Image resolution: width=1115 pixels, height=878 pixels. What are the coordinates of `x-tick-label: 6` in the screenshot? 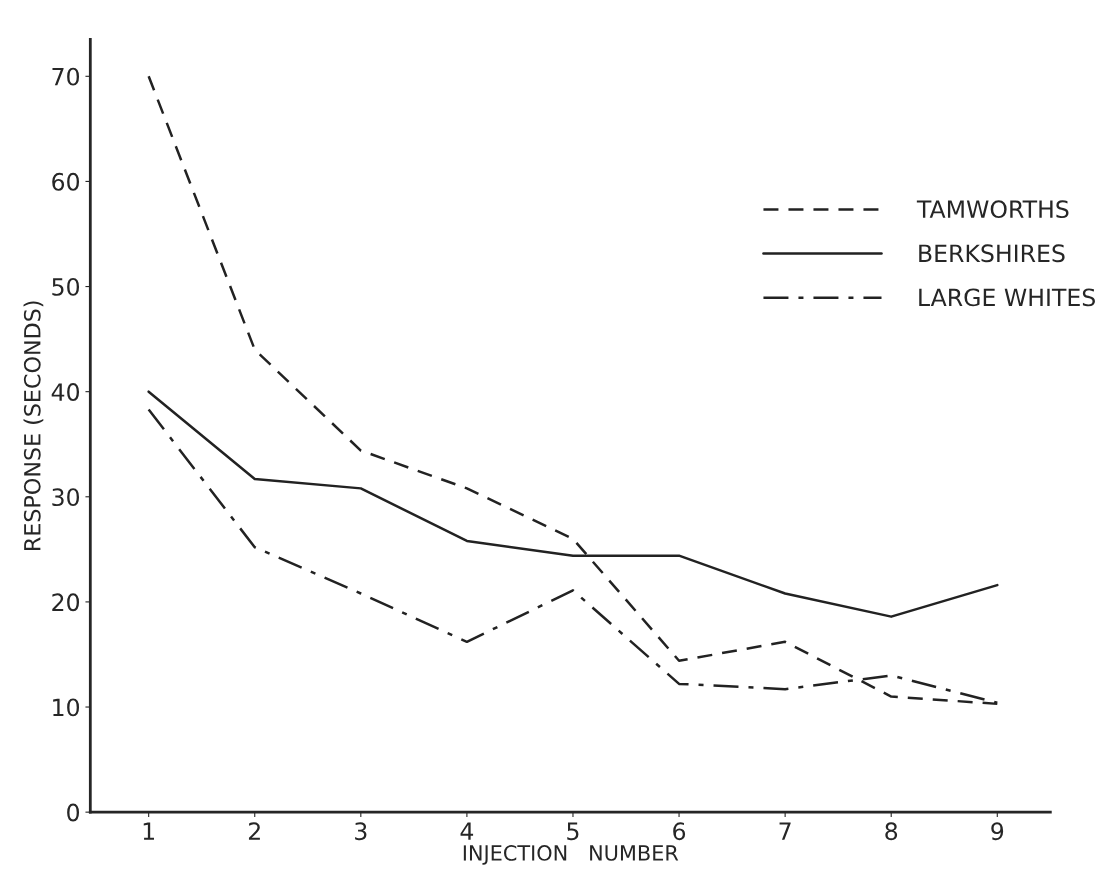 It's located at (679, 831).